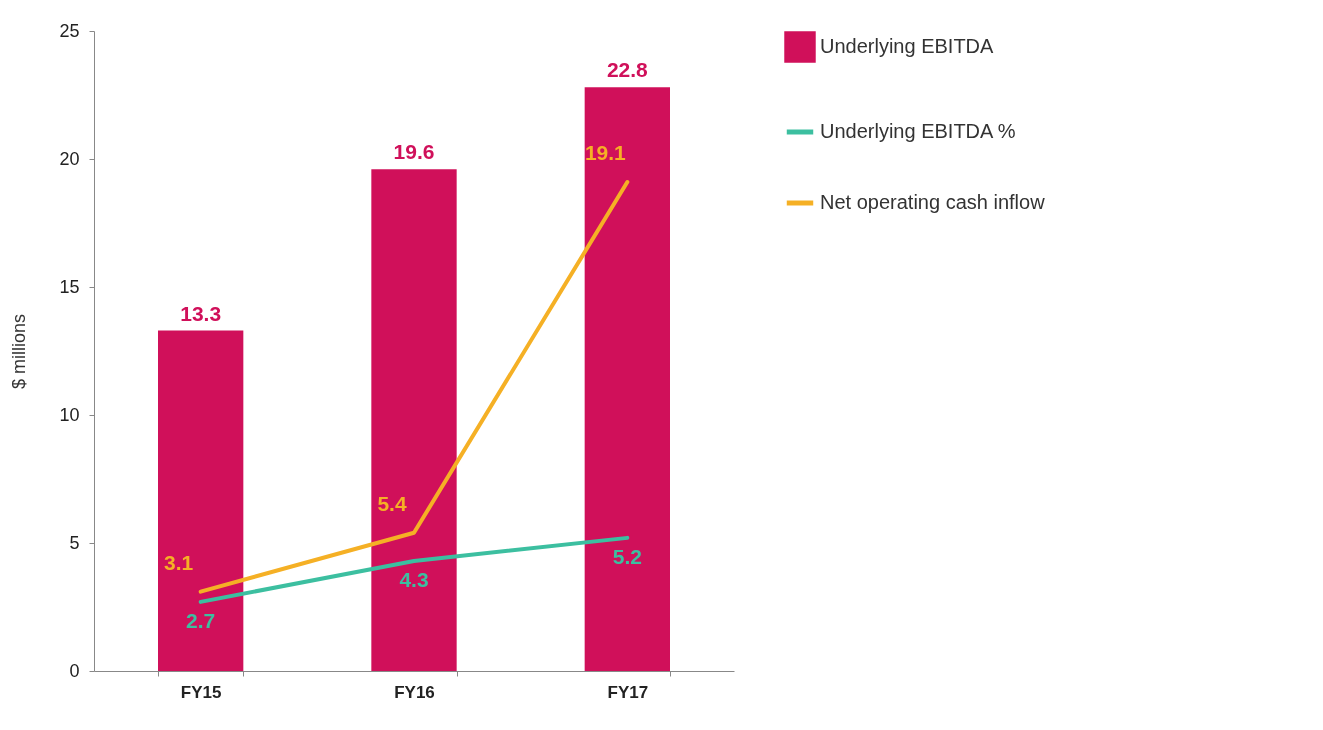 Image resolution: width=1323 pixels, height=730 pixels. Describe the element at coordinates (69, 286) in the screenshot. I see `y-tick-label: 15` at that location.